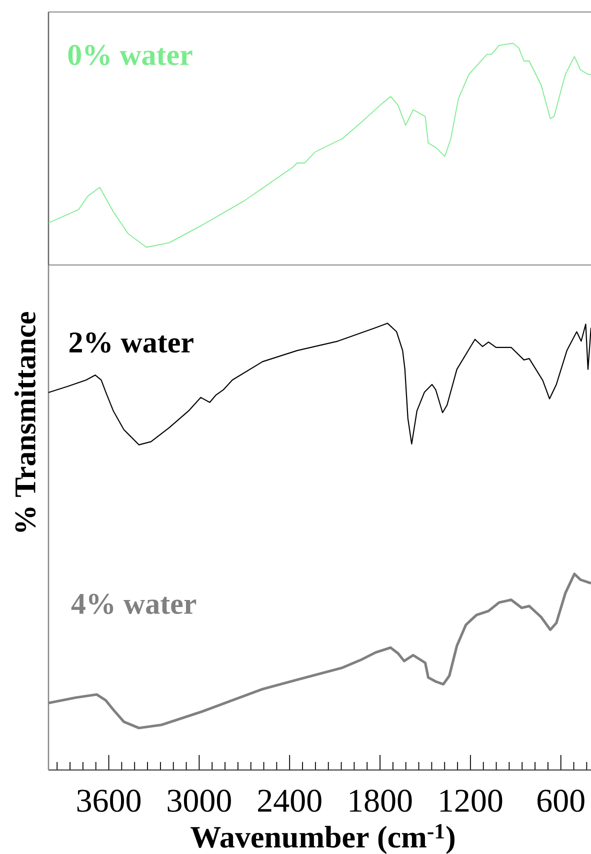 This screenshot has height=854, width=591. What do you see at coordinates (25, 422) in the screenshot?
I see `y-axis-title: % Transmittance` at bounding box center [25, 422].